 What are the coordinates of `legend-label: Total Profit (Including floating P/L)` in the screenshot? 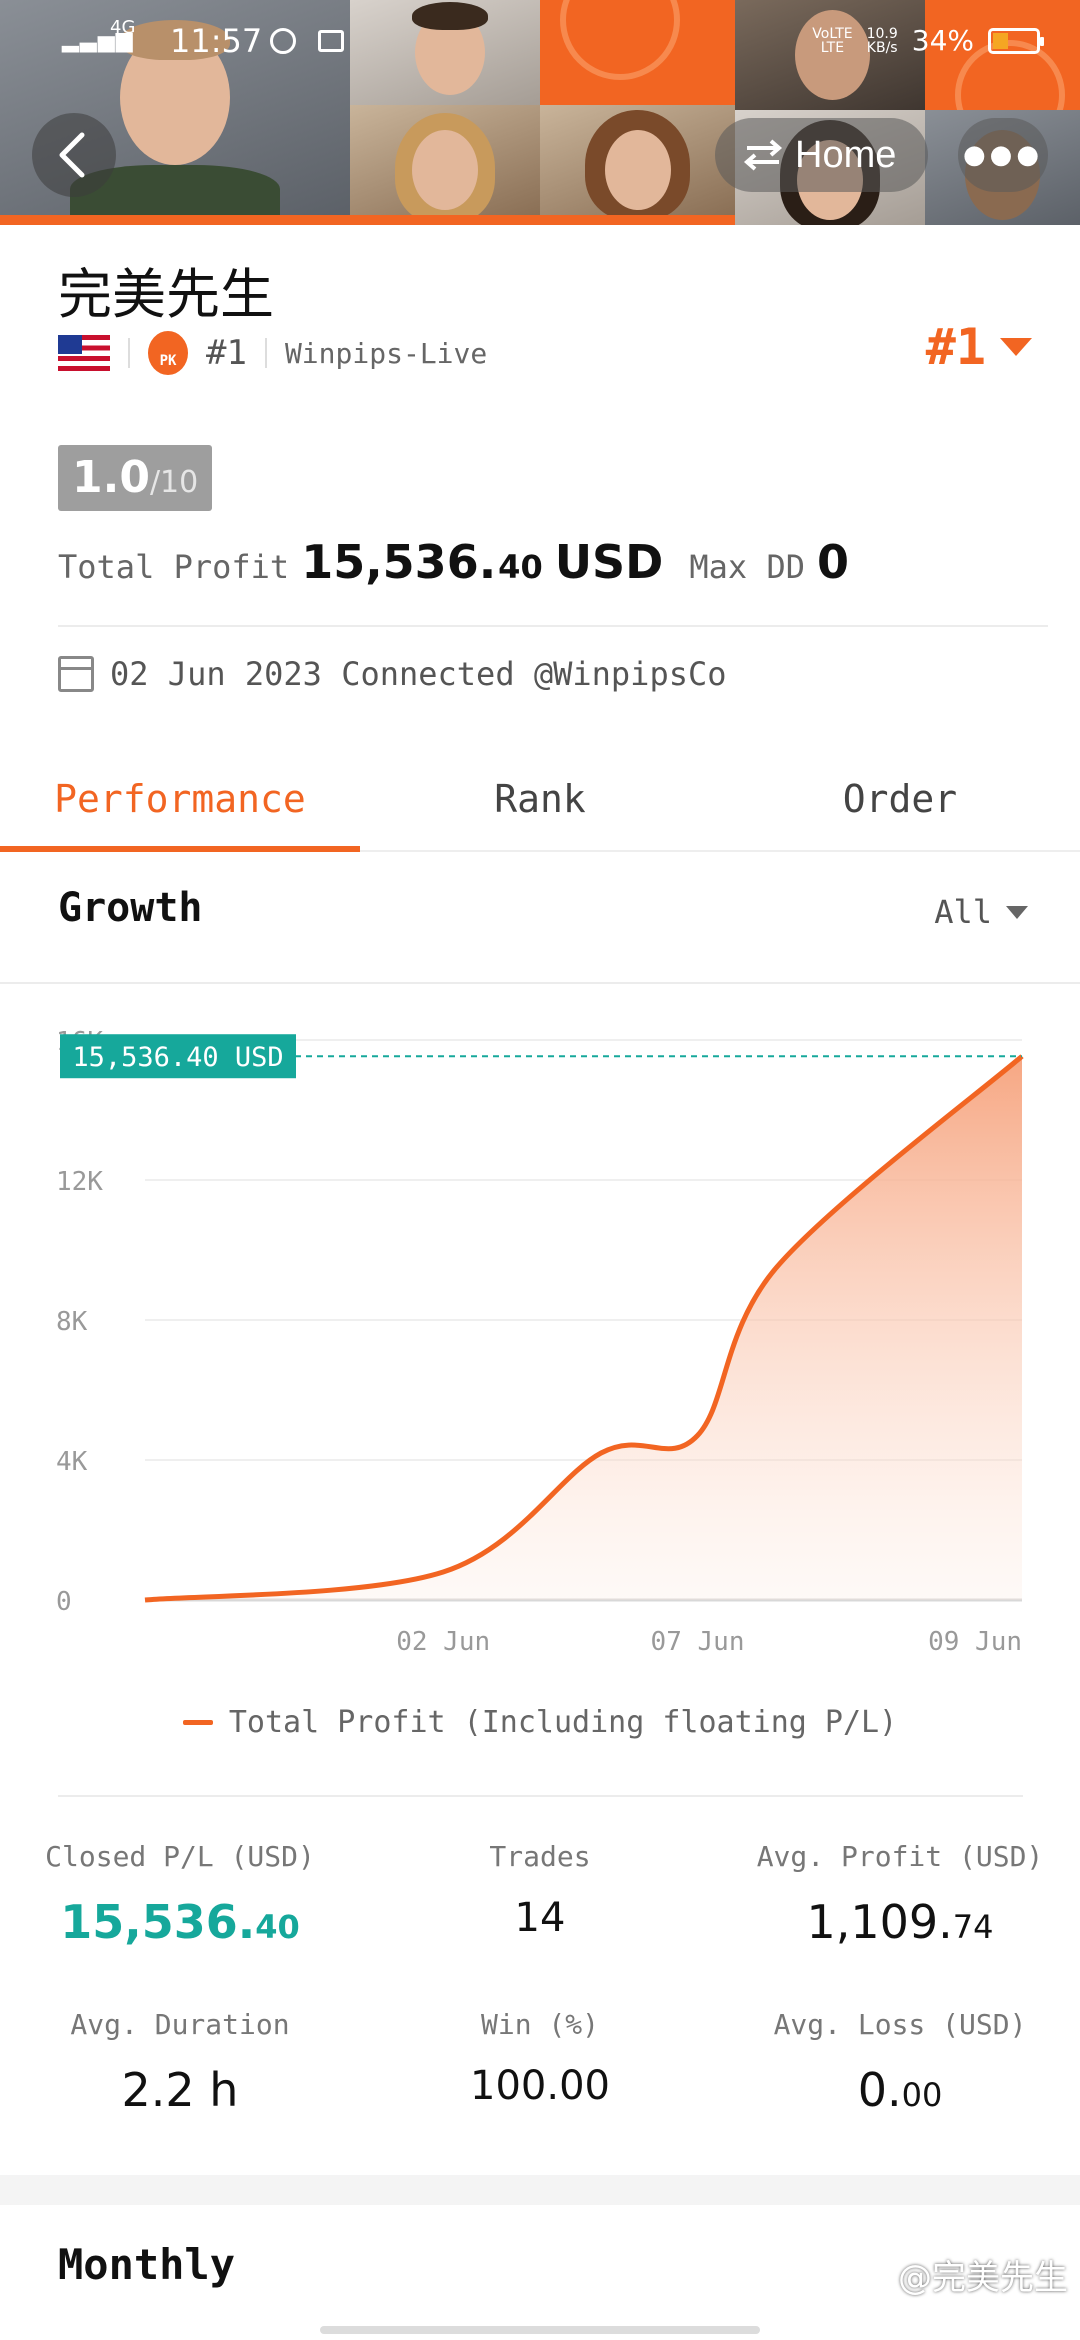 It's located at (563, 1722).